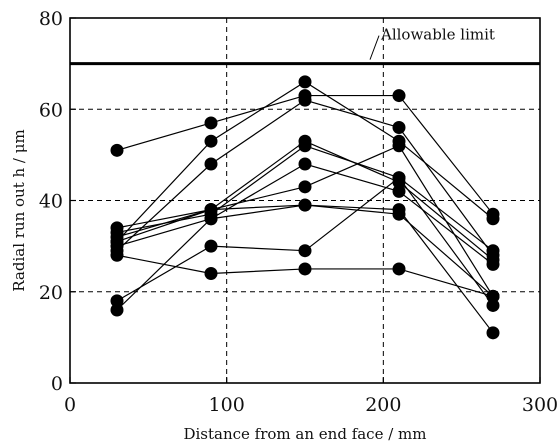  I want to click on y-tick-label: 80, so click(51, 19).